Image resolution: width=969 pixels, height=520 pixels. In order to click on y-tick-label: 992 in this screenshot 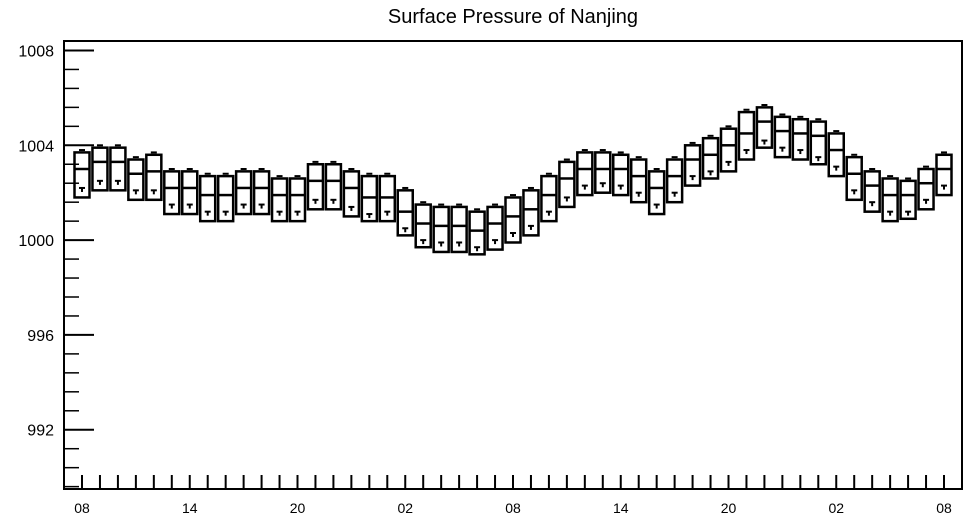, I will do `click(40, 431)`.